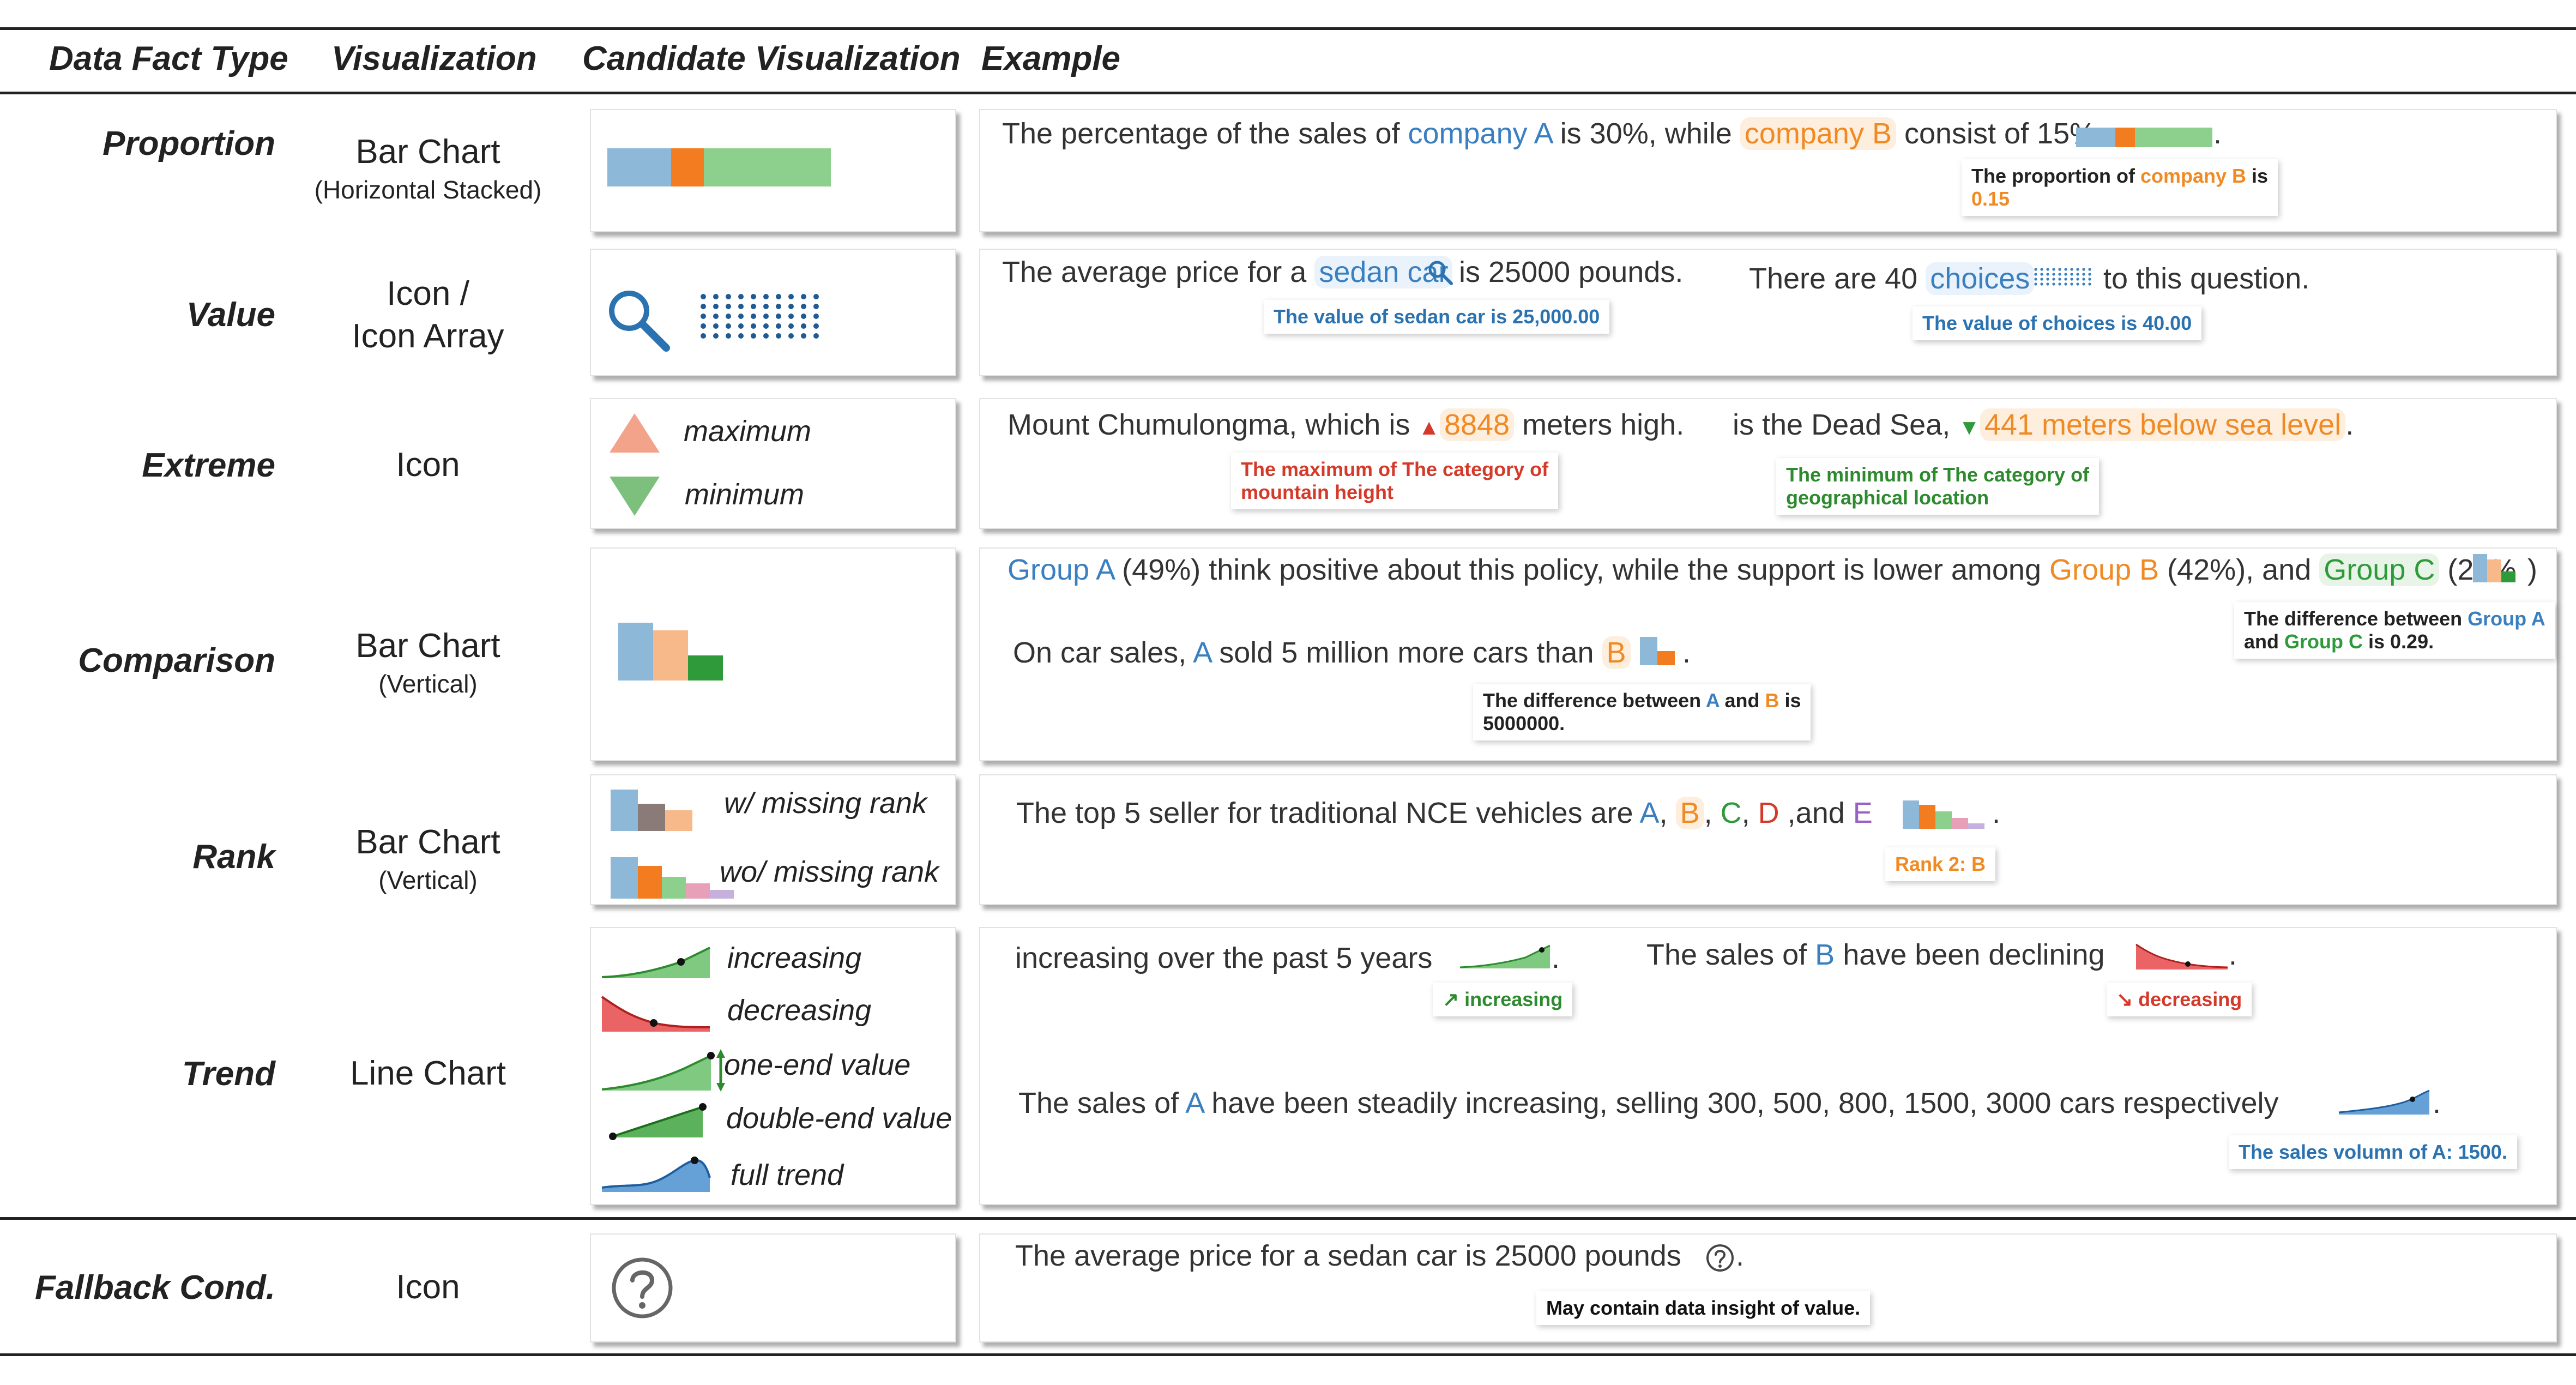  What do you see at coordinates (1863, 813) in the screenshot?
I see `rank-entity-e: E` at bounding box center [1863, 813].